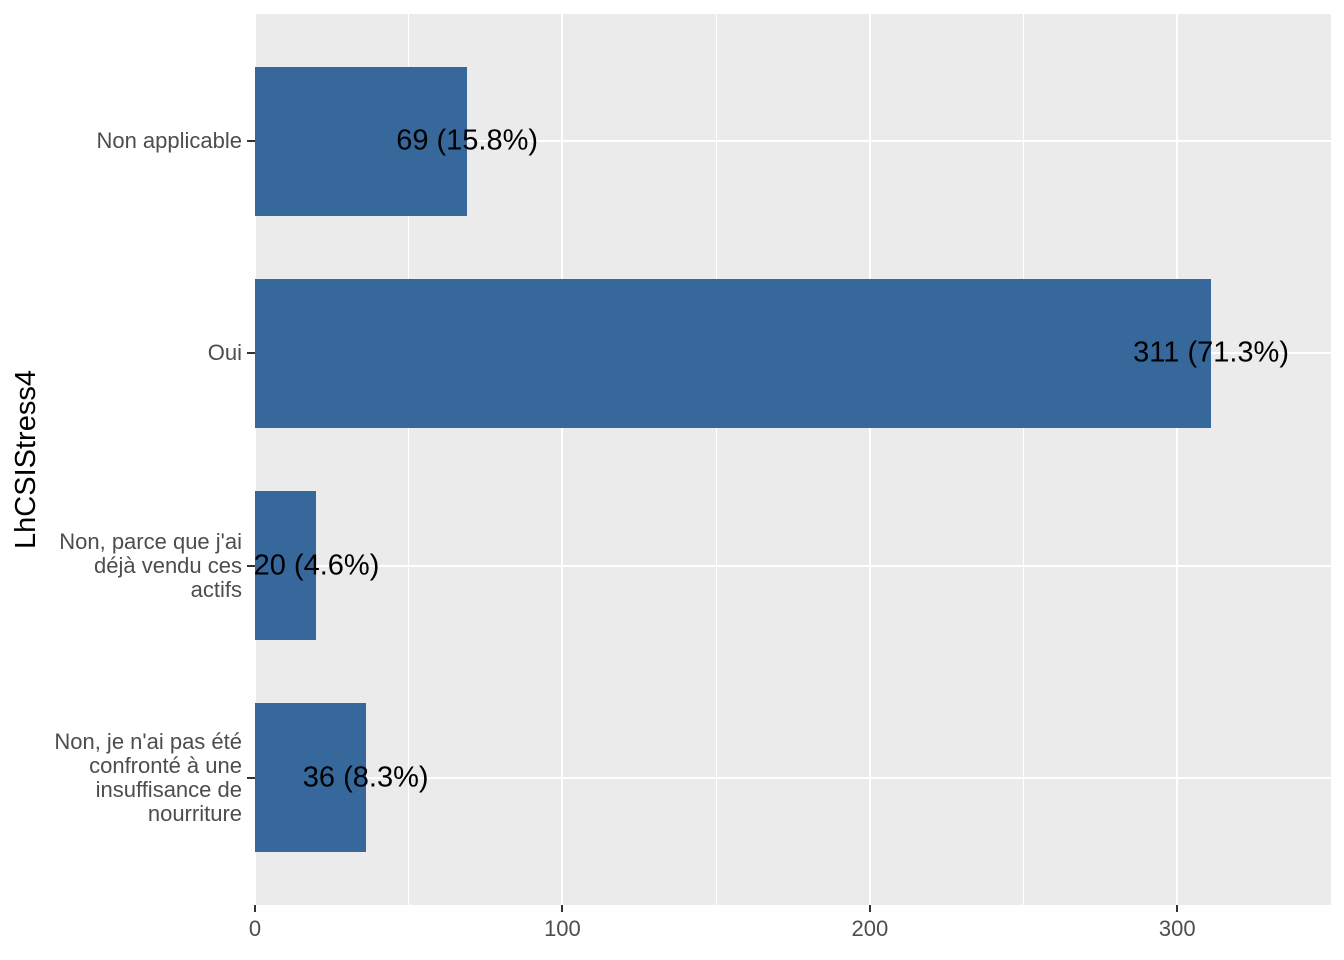 Image resolution: width=1344 pixels, height=960 pixels. What do you see at coordinates (562, 928) in the screenshot?
I see `x-tick-label: 100` at bounding box center [562, 928].